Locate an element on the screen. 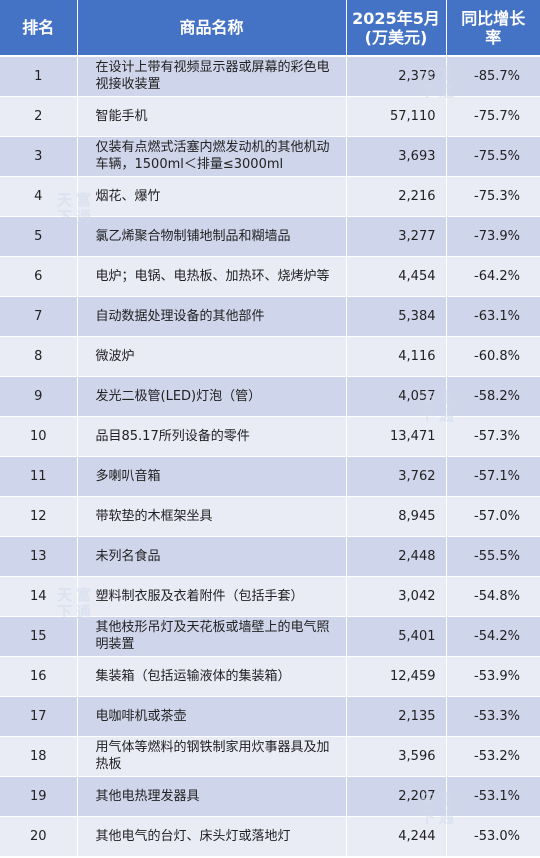 The height and width of the screenshot is (858, 540). product-name-cell: 在设计上带有视频显示器或屏幕的彩色电视接收装置 is located at coordinates (212, 76).